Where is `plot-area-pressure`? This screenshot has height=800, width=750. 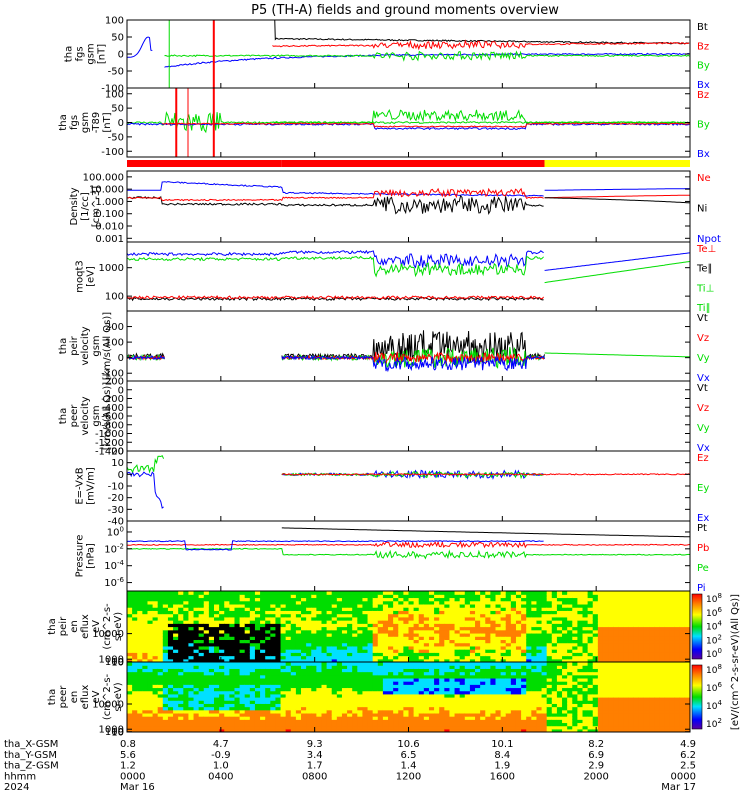 plot-area-pressure is located at coordinates (408, 543).